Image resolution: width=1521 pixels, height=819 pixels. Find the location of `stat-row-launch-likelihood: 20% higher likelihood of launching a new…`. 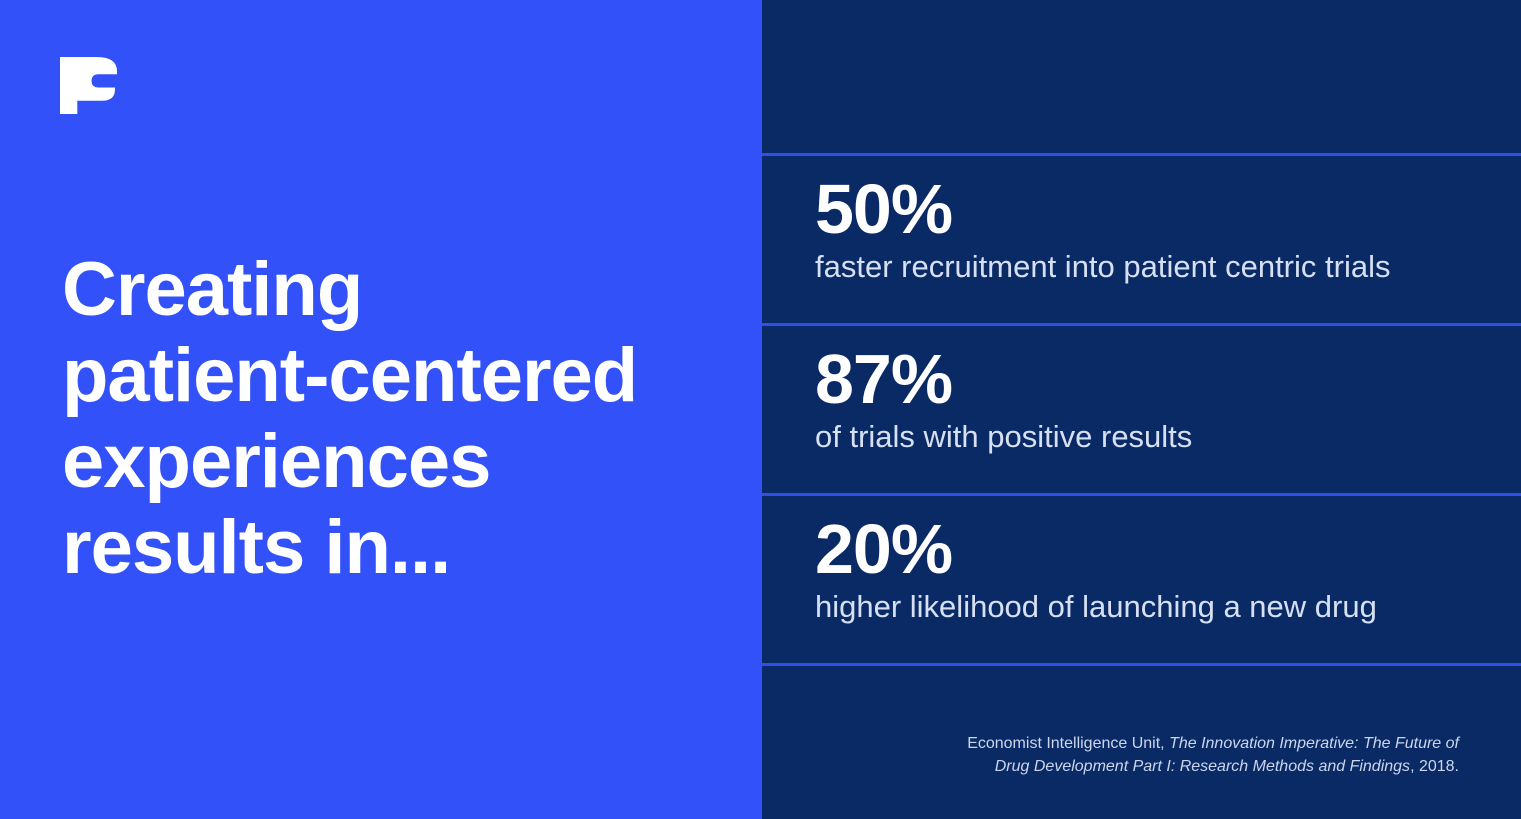

stat-row-launch-likelihood: 20% higher likelihood of launching a new… is located at coordinates (1141, 578).